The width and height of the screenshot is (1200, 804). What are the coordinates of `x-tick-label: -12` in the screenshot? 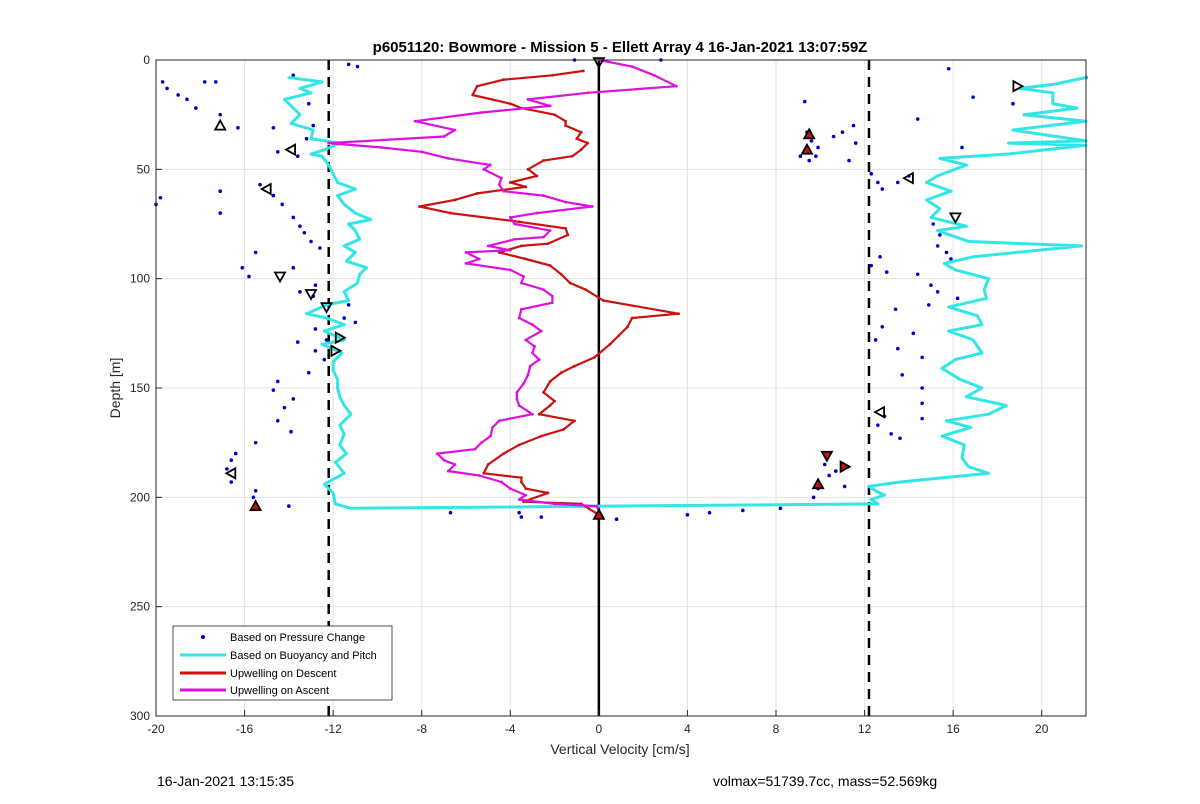 It's located at (333, 729).